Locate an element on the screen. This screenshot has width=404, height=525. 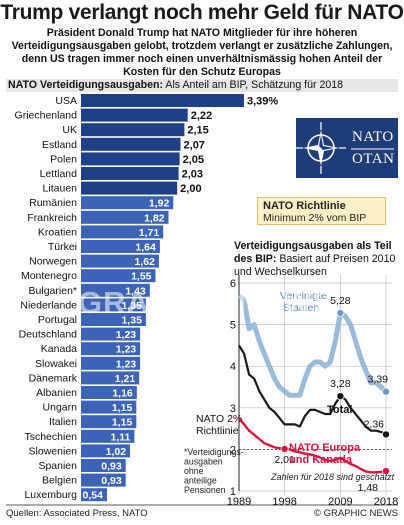
bar-value-label: 1,43 is located at coordinates (135, 291).